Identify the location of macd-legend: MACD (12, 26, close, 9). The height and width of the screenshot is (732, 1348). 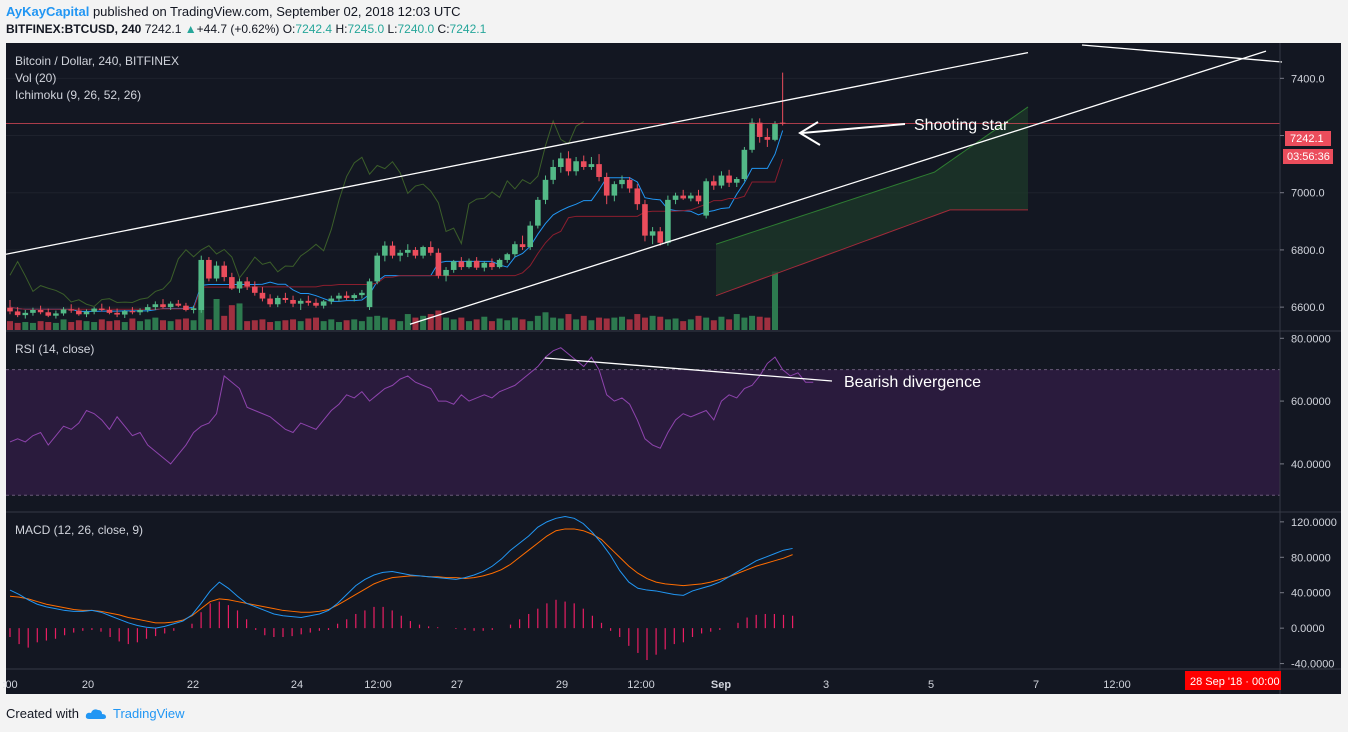
(79, 530).